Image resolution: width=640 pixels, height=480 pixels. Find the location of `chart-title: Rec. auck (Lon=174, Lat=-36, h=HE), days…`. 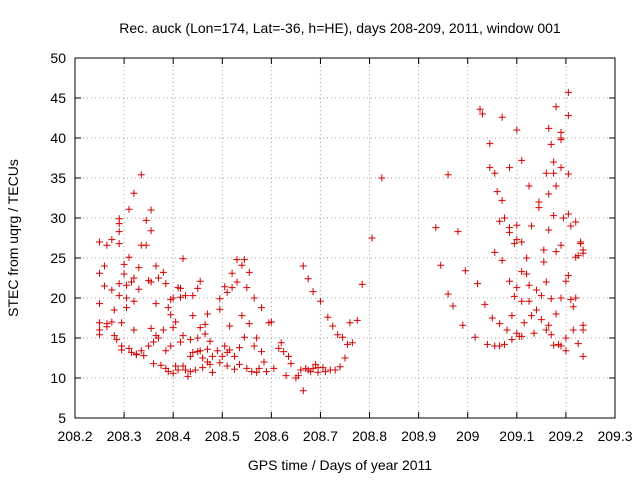

chart-title: Rec. auck (Lon=174, Lat=-36, h=HE), days… is located at coordinates (340, 28).